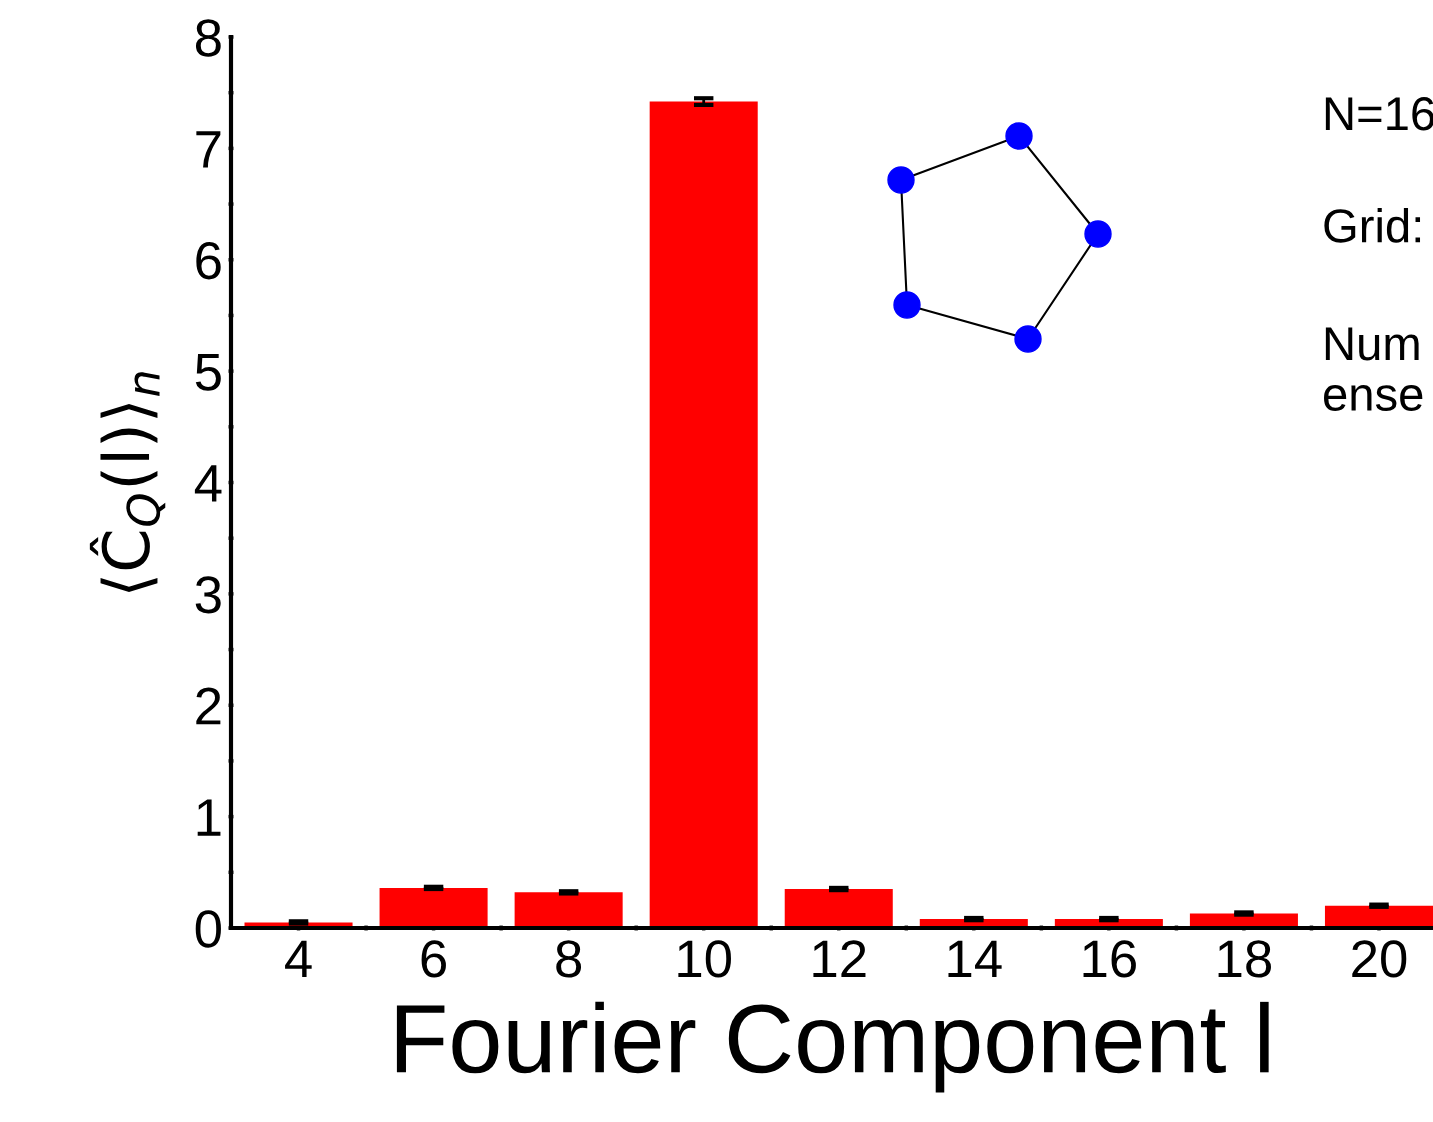 The width and height of the screenshot is (1433, 1122). Describe the element at coordinates (208, 483) in the screenshot. I see `y-tick-label: 4` at that location.